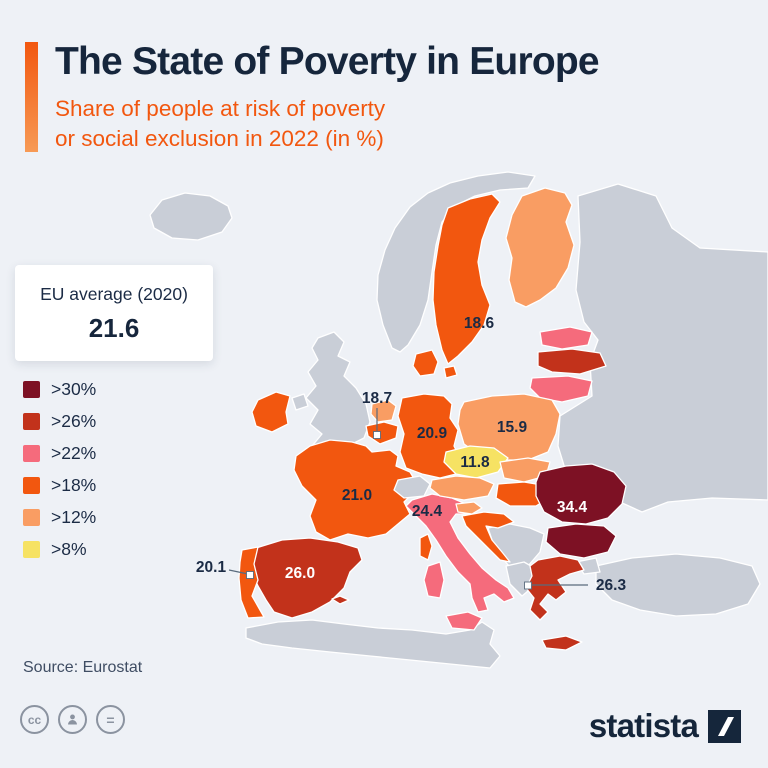 This screenshot has height=768, width=768. Describe the element at coordinates (31, 517) in the screenshot. I see `legend-swatch-gt12` at that location.